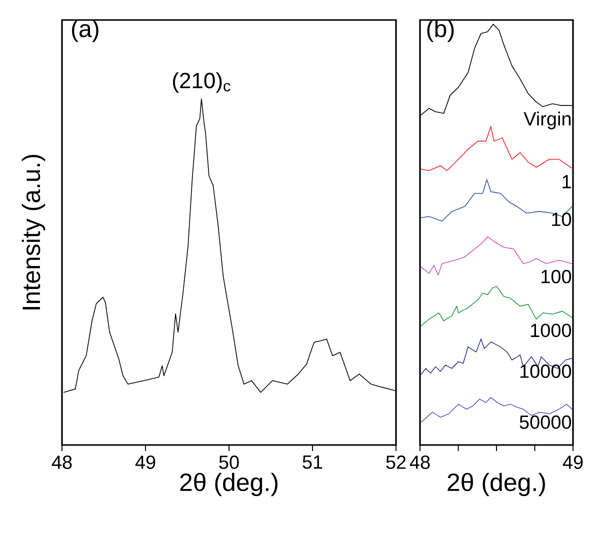 This screenshot has width=589, height=533. I want to click on x-tick-label: 52, so click(396, 462).